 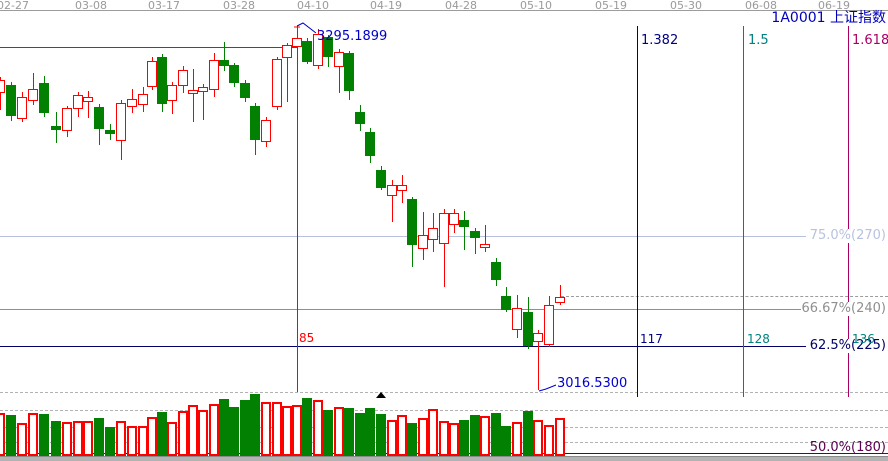 What do you see at coordinates (91, 6) in the screenshot?
I see `date-label: 03-08` at bounding box center [91, 6].